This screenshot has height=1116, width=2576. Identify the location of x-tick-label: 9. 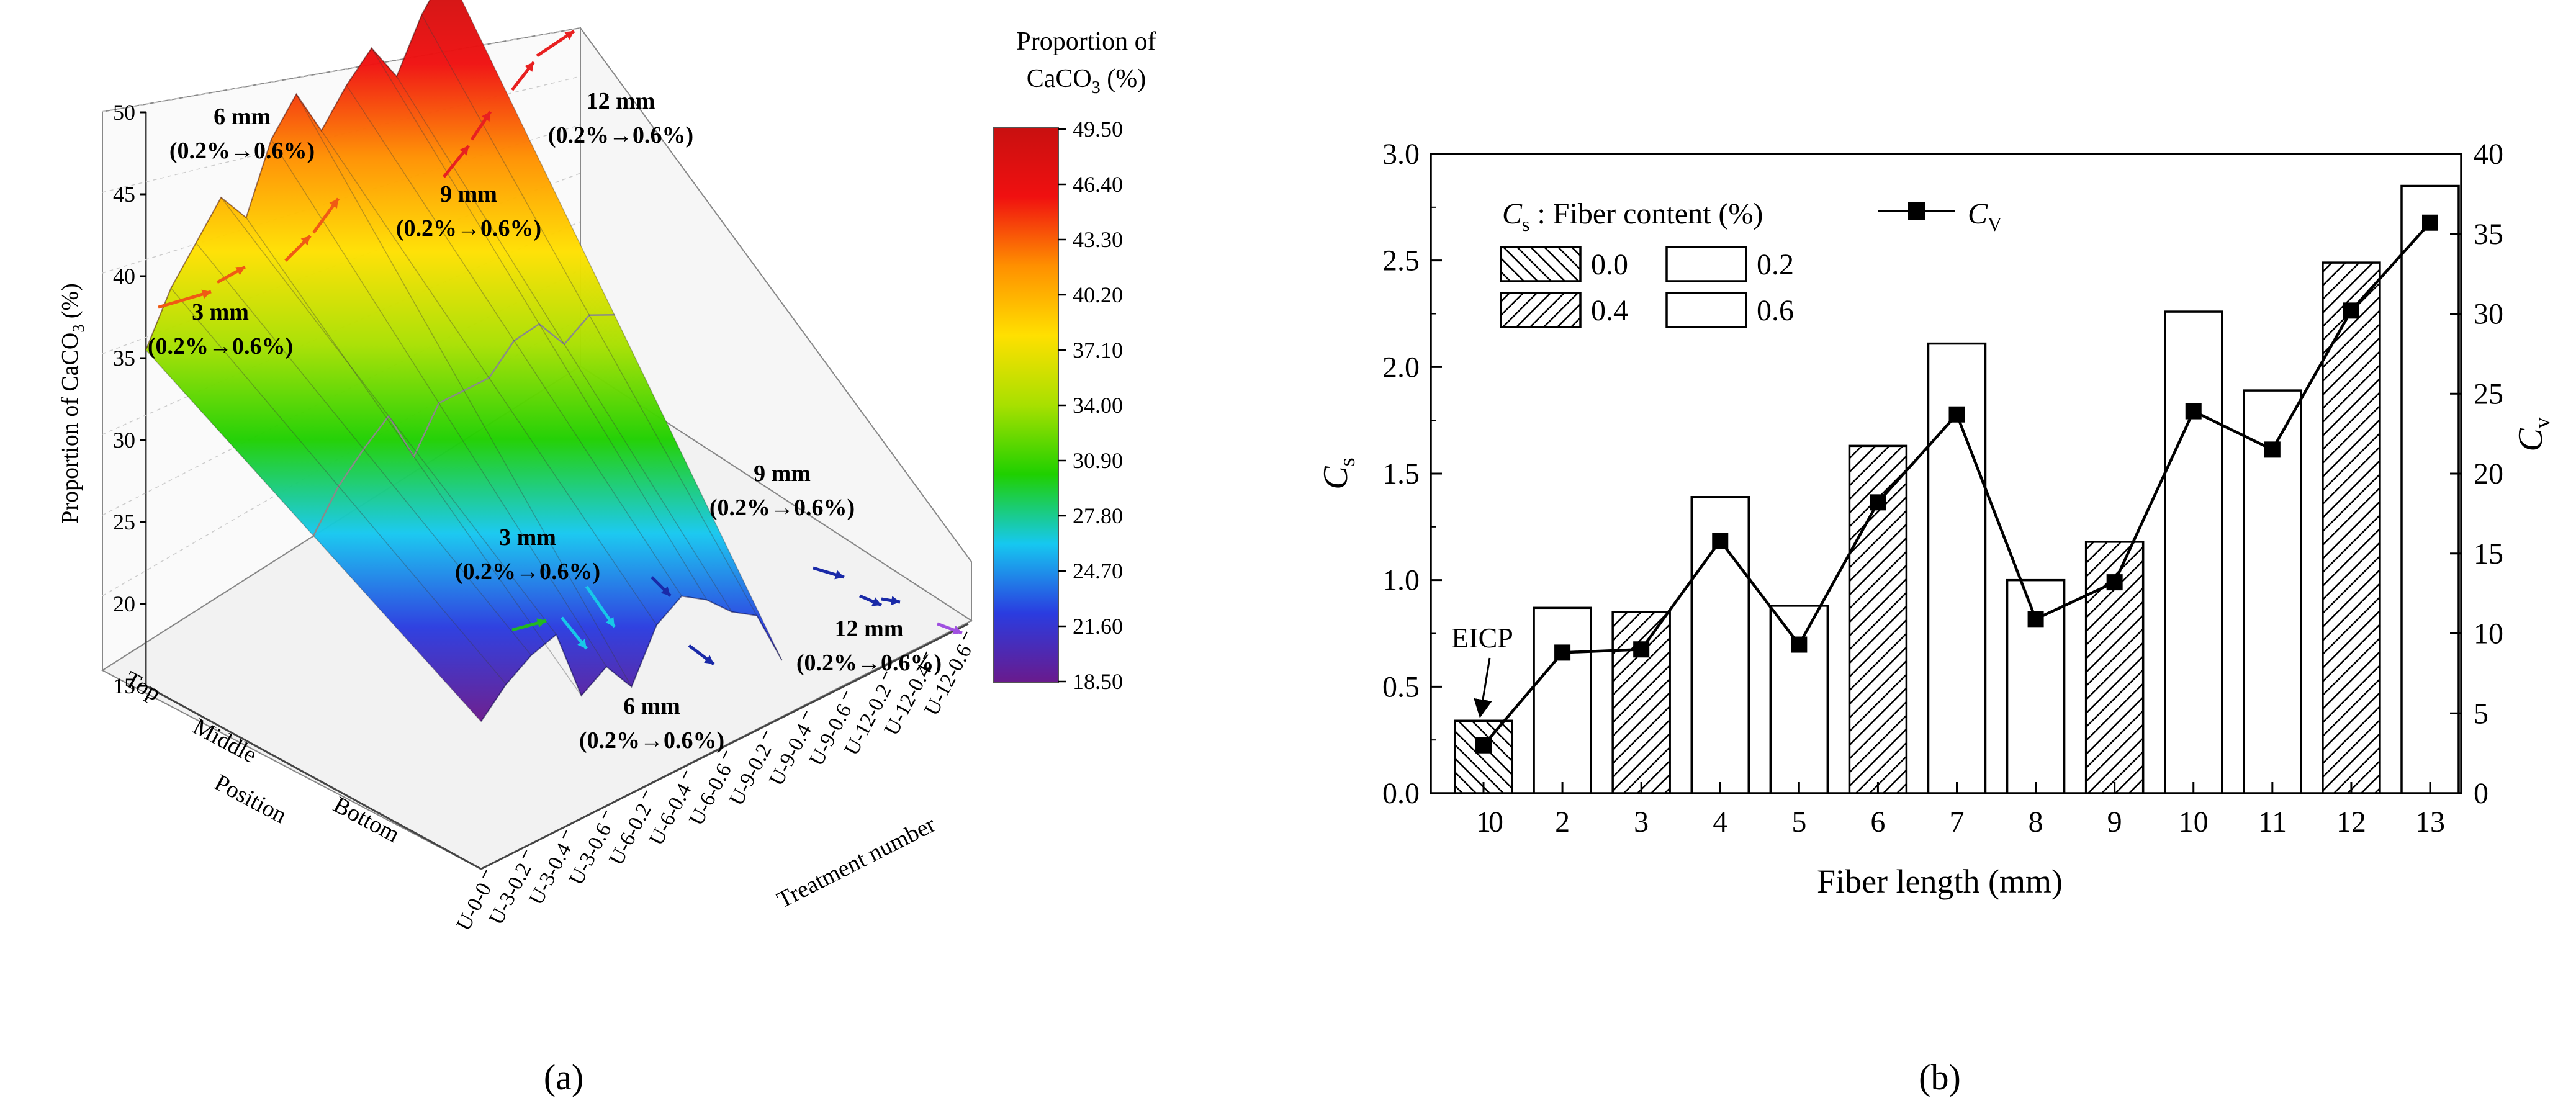
(2114, 822).